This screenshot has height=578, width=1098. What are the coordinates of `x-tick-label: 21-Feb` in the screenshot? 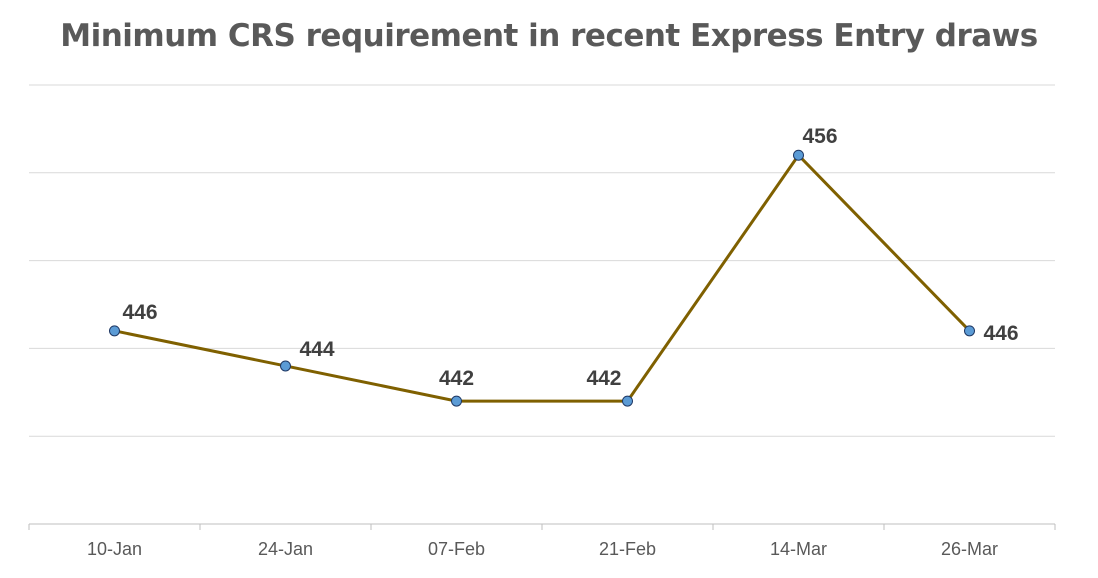 It's located at (627, 549).